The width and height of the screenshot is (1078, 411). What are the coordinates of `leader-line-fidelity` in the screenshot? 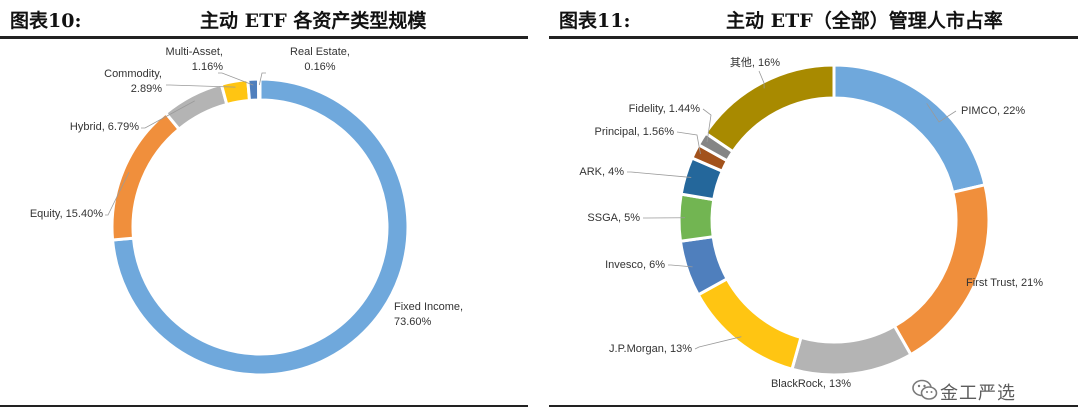 It's located at (707, 125).